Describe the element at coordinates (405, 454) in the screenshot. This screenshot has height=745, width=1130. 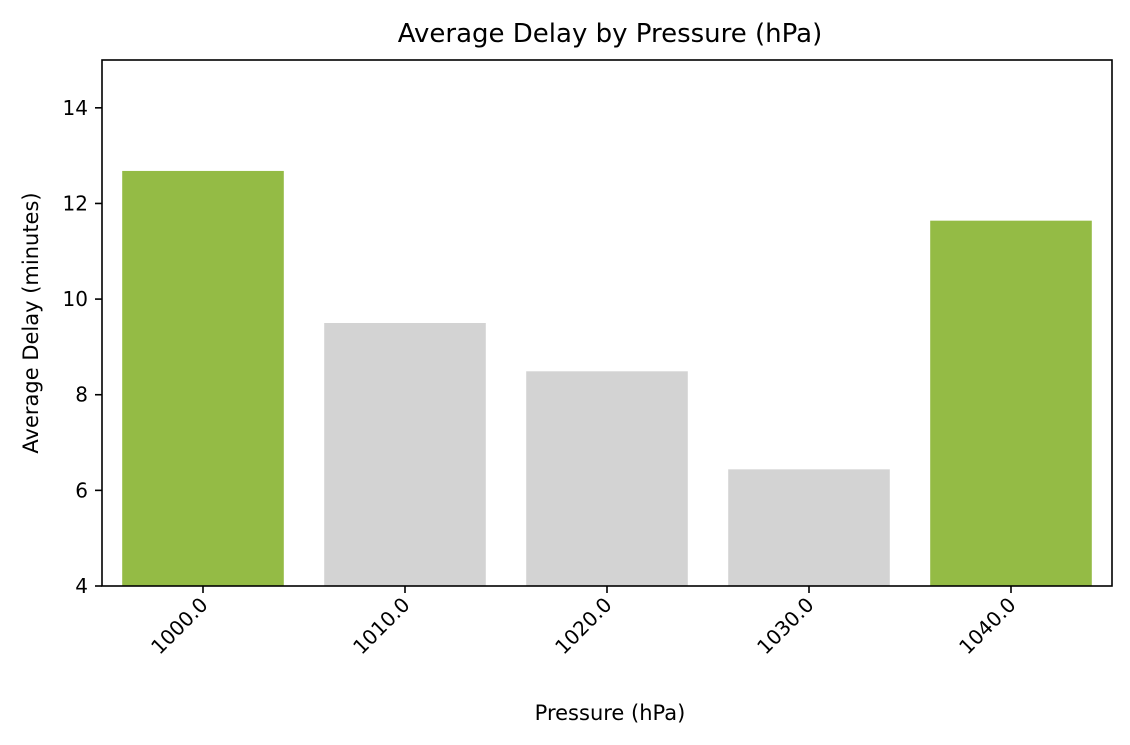
I see `bar-1010.0` at that location.